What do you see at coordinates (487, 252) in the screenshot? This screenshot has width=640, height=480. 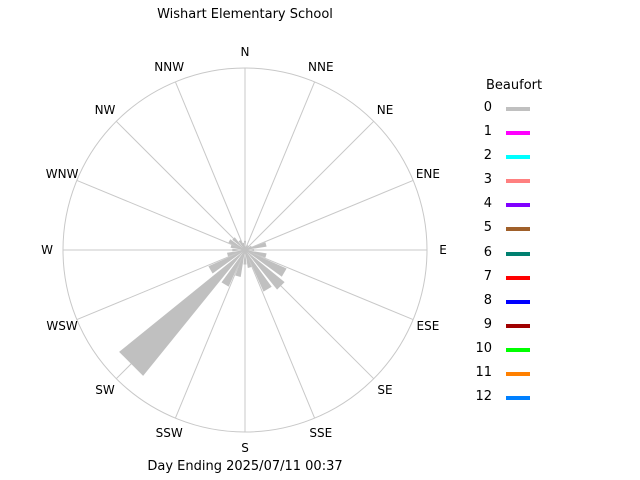 I see `legend-item-label: 6` at bounding box center [487, 252].